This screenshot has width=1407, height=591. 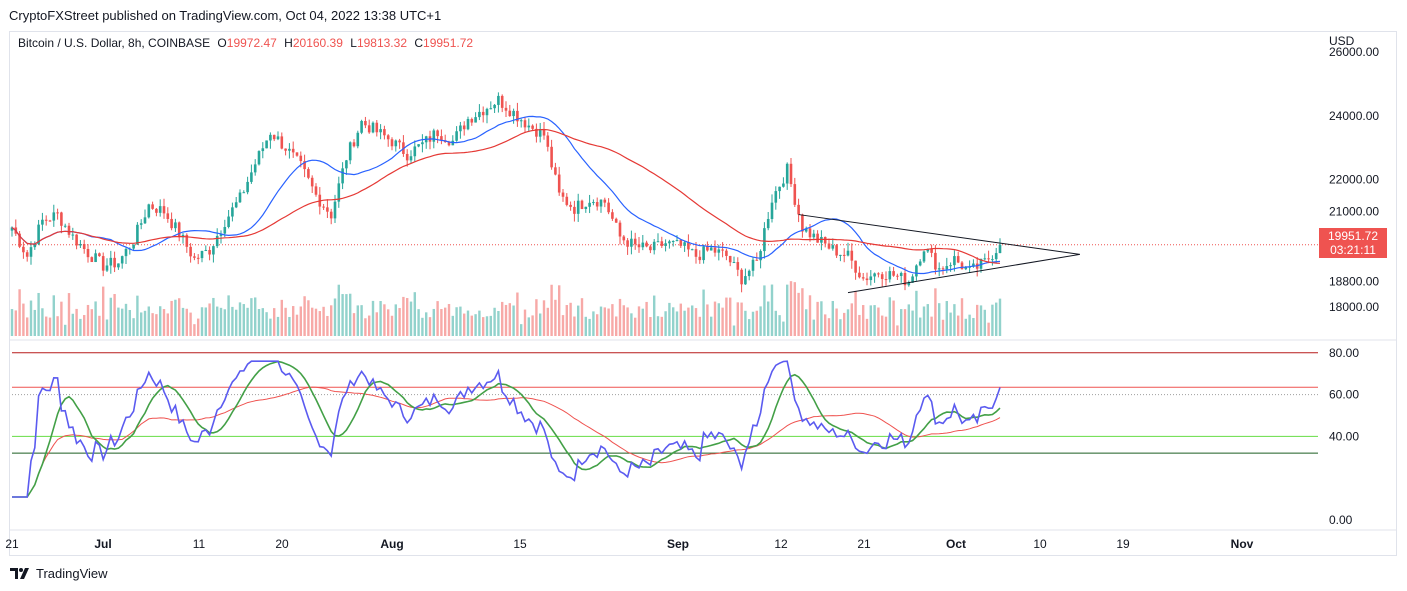 What do you see at coordinates (391, 544) in the screenshot?
I see `time-axis-tick: Aug` at bounding box center [391, 544].